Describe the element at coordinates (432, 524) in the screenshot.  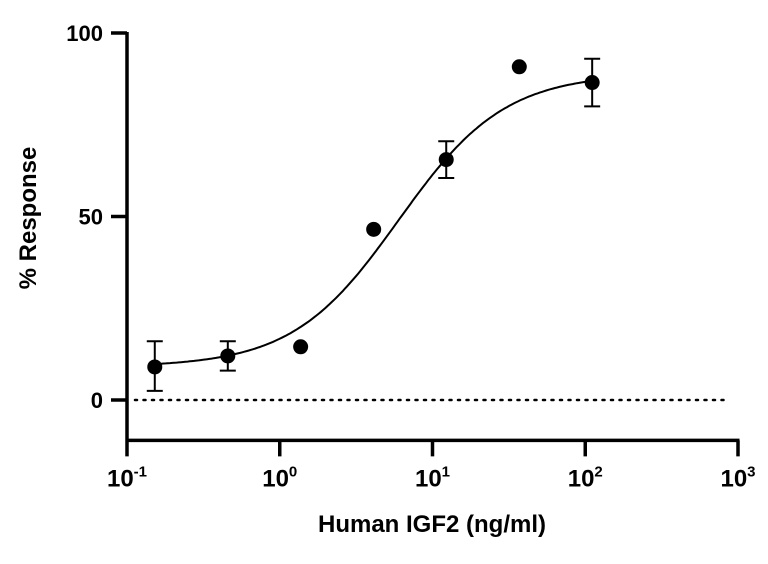
I see `x-axis-label: Human IGF2 (ng/ml)` at that location.